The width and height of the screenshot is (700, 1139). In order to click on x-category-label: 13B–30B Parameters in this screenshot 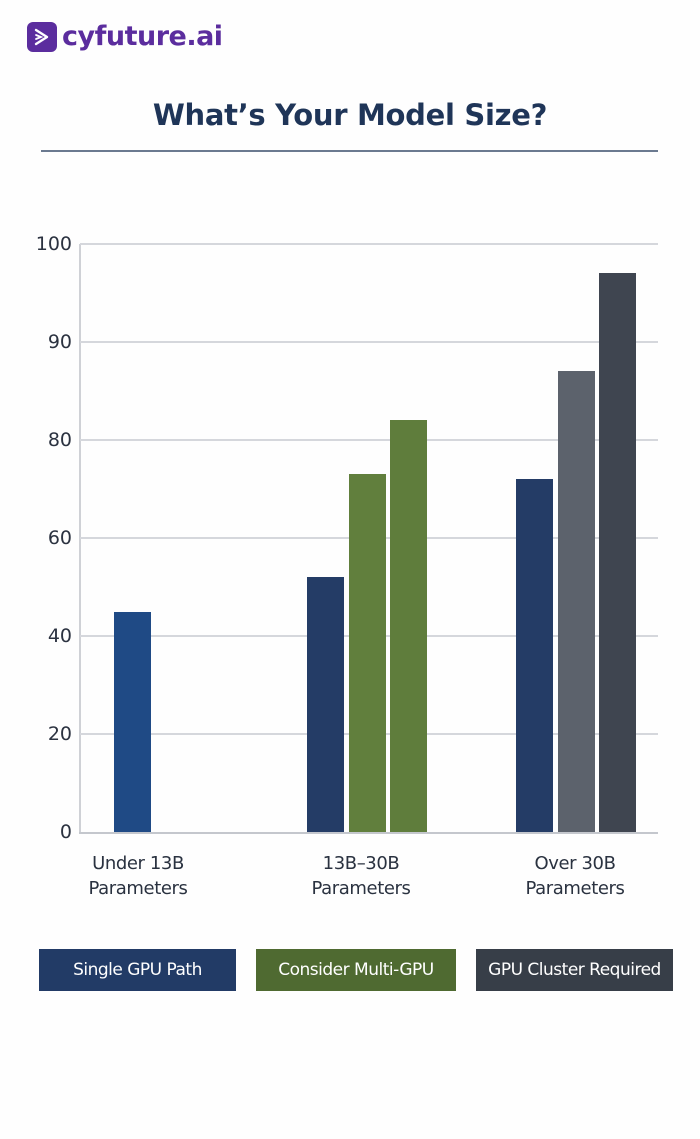, I will do `click(361, 876)`.